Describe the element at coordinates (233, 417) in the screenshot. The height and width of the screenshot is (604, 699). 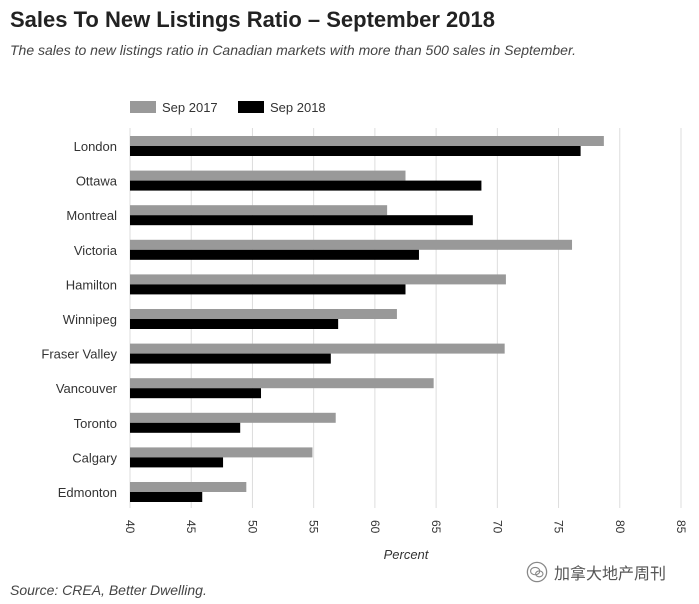
I see `bar-sep-2017-toronto` at that location.